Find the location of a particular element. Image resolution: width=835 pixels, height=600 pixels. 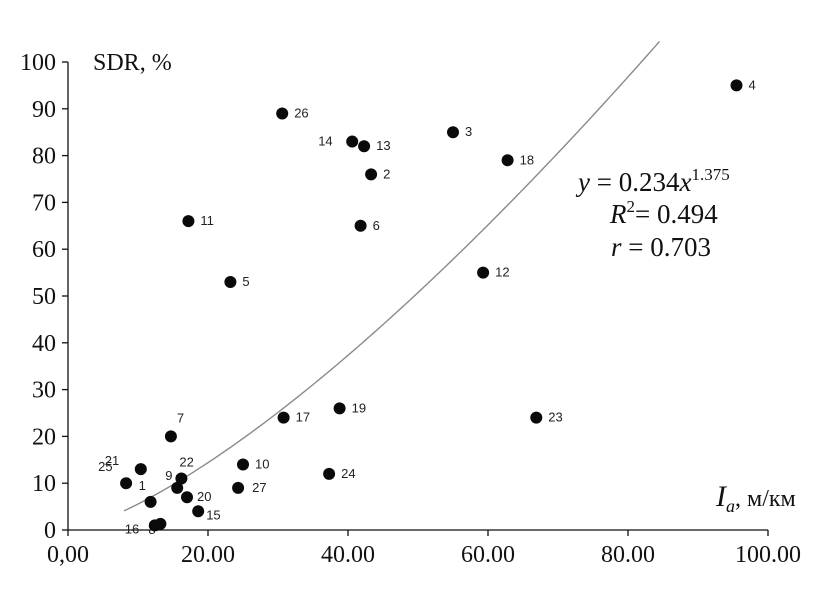

trend-equation: y = 0.234x1.375 R2= 0.494 r = 0.703 is located at coordinates (652, 213).